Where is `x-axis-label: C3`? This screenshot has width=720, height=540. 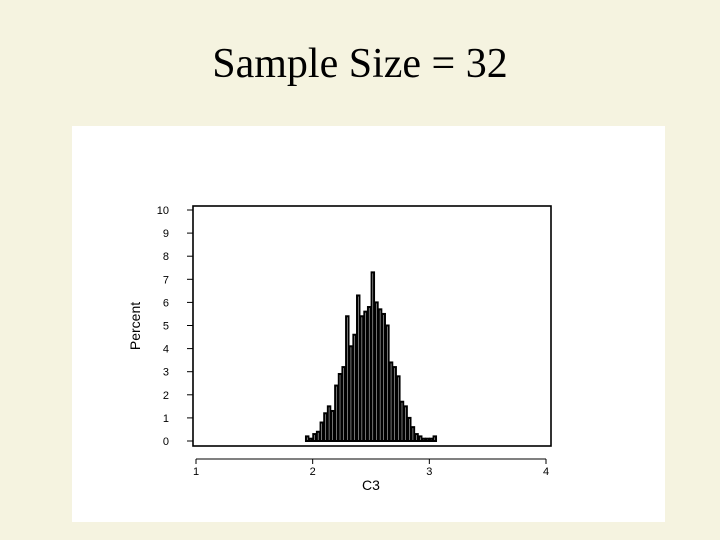
x-axis-label: C3 is located at coordinates (371, 485).